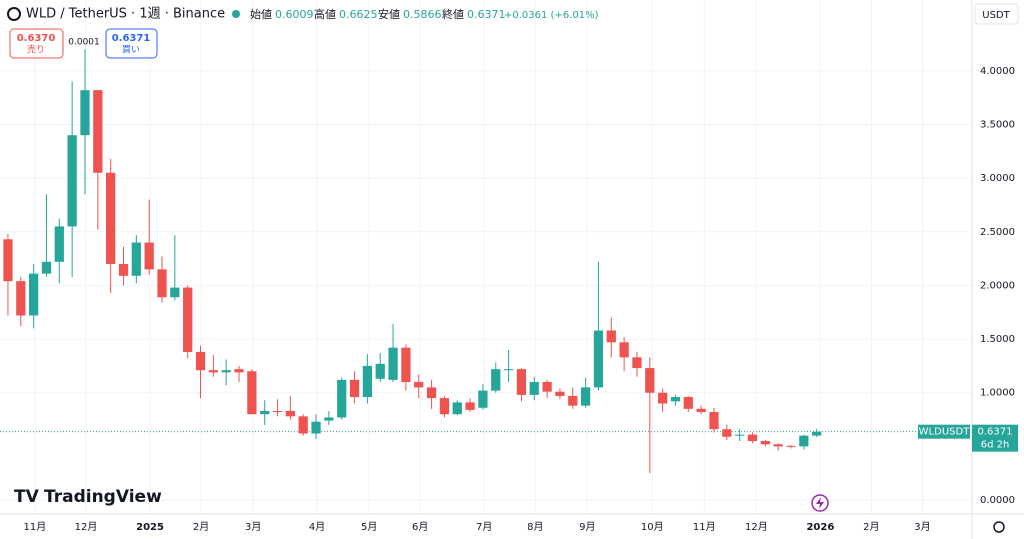 This screenshot has width=1024, height=539. I want to click on currency: USDT, so click(996, 15).